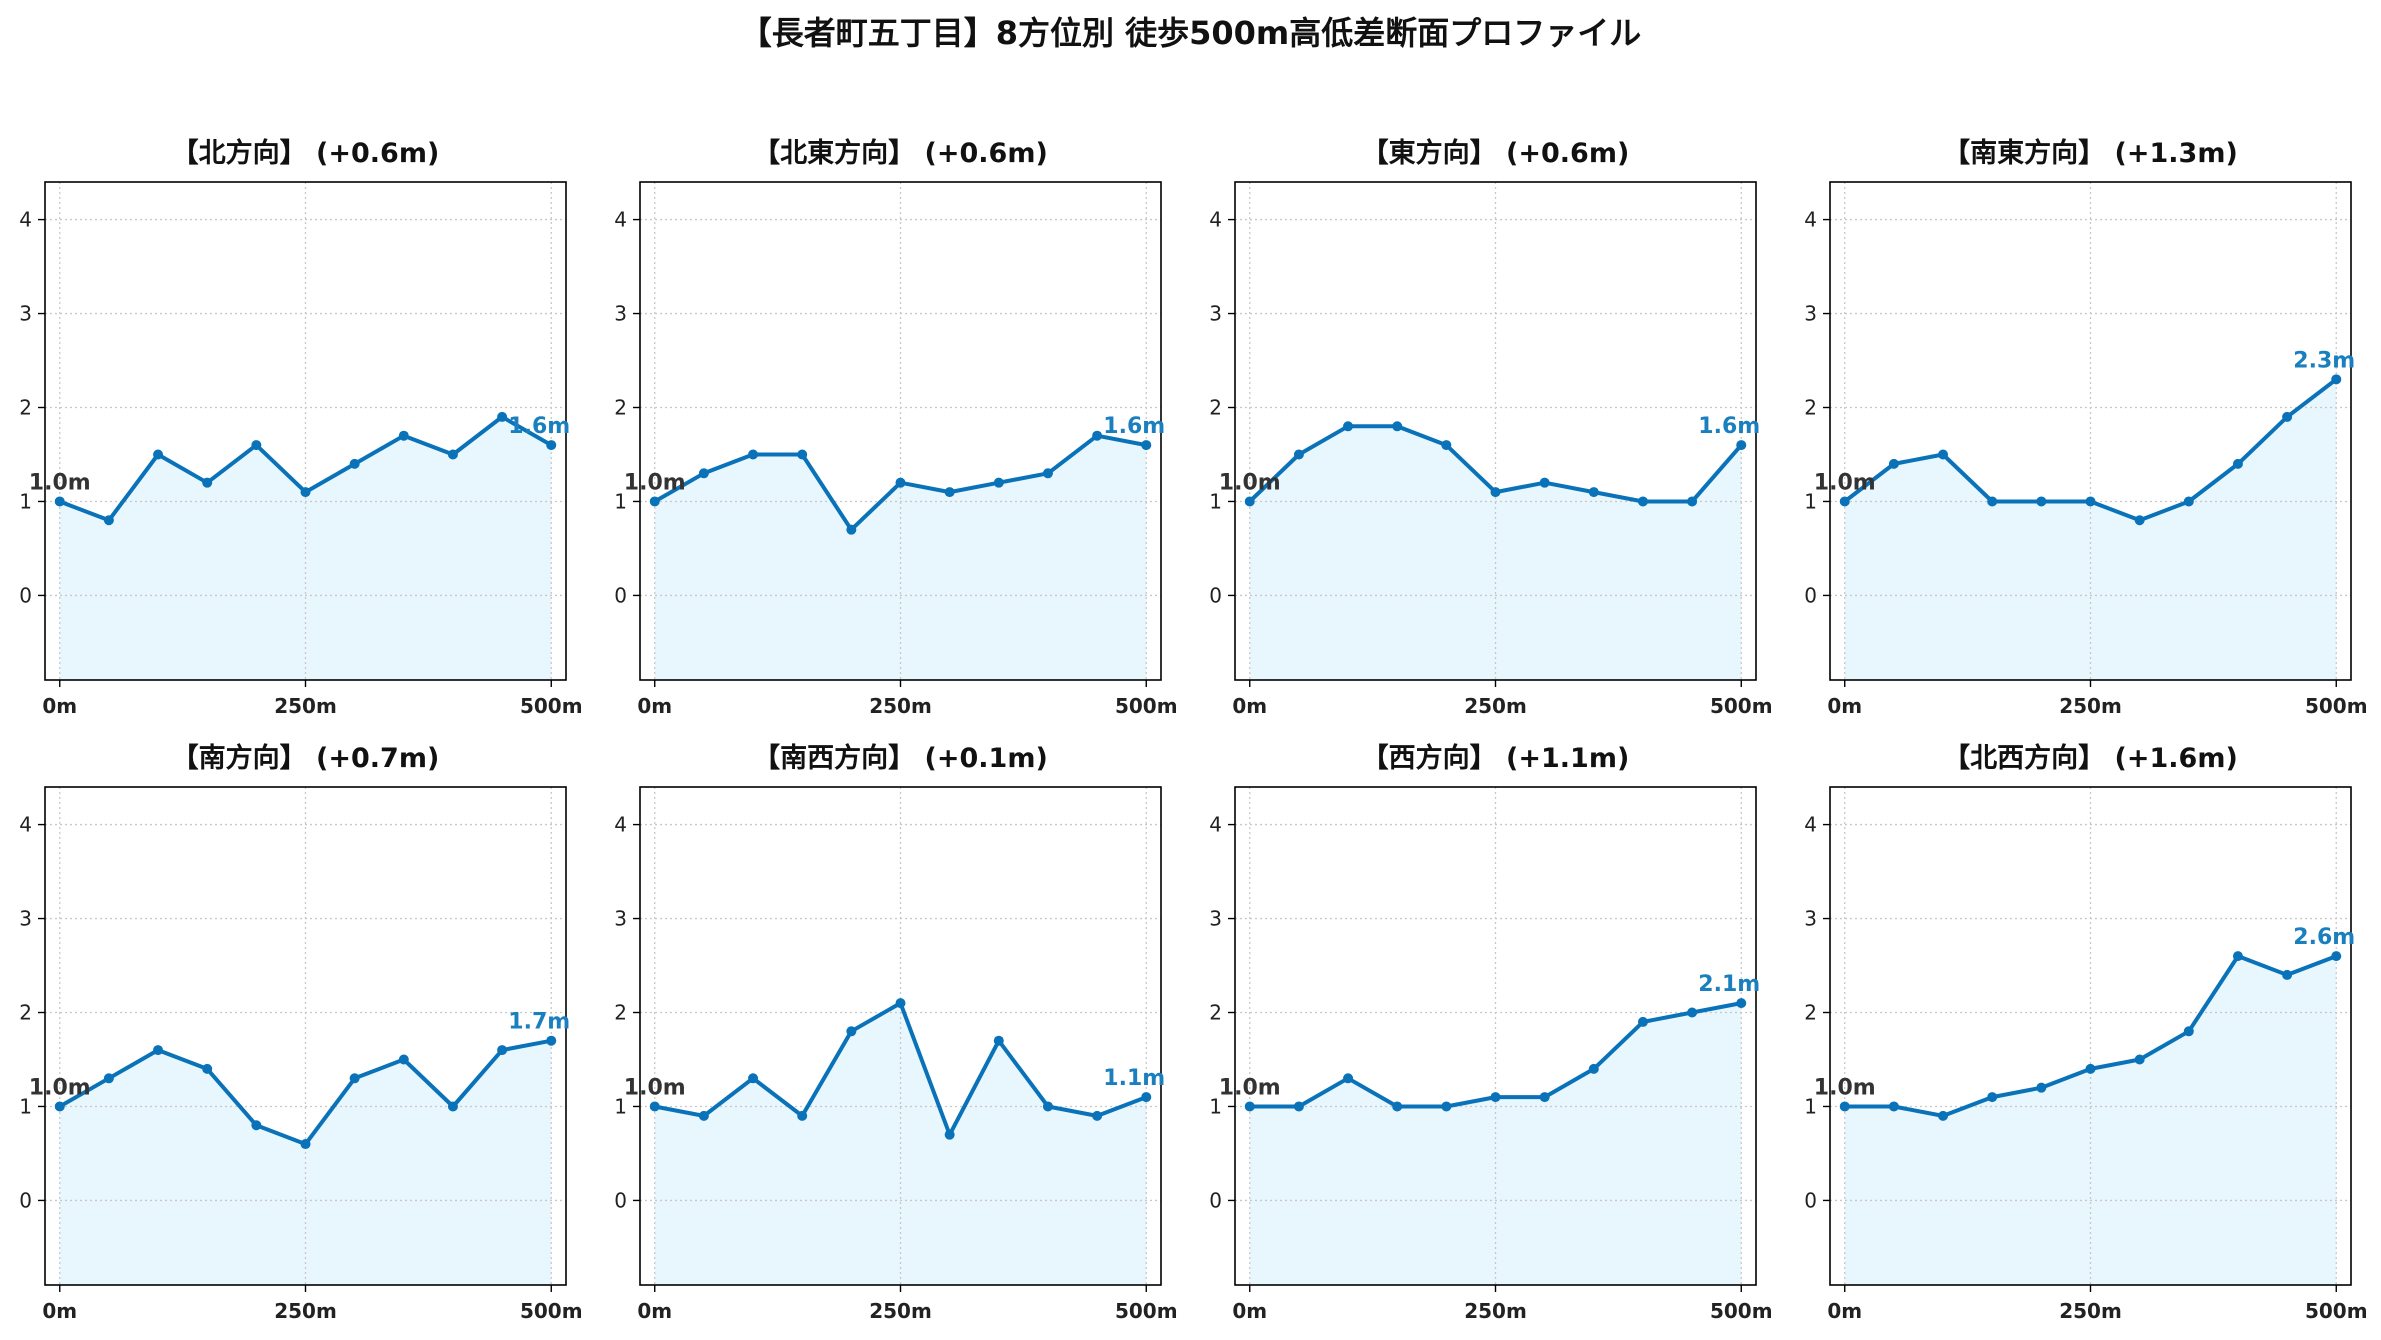 This screenshot has width=2381, height=1340. What do you see at coordinates (1496, 153) in the screenshot?
I see `panel-title: 【東方向】 (+0.6m)` at bounding box center [1496, 153].